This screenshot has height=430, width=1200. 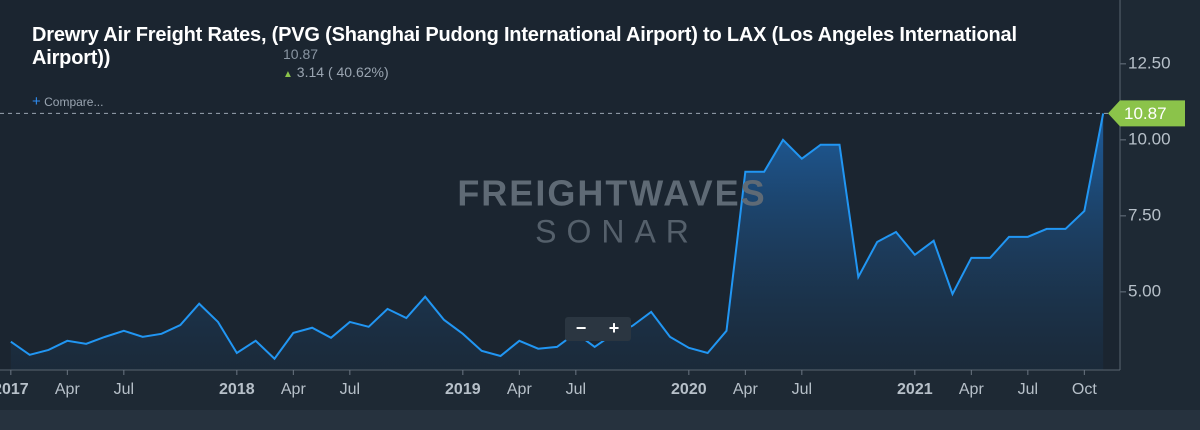 What do you see at coordinates (600, 420) in the screenshot?
I see `footer` at bounding box center [600, 420].